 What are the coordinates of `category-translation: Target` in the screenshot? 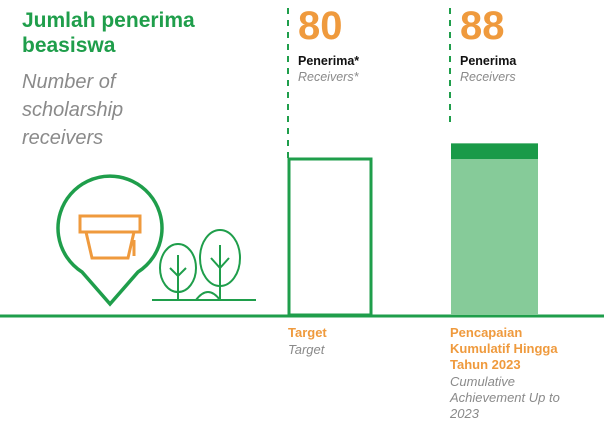 It's located at (306, 349).